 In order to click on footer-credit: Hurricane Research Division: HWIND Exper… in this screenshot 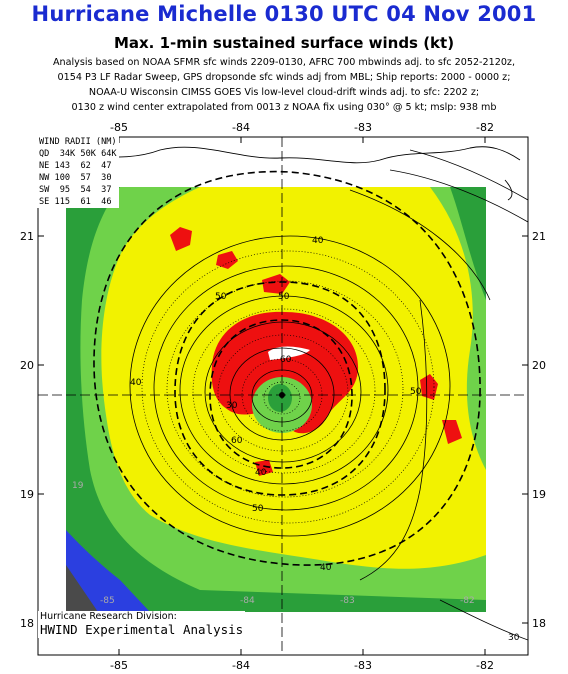, I will do `click(142, 624)`.